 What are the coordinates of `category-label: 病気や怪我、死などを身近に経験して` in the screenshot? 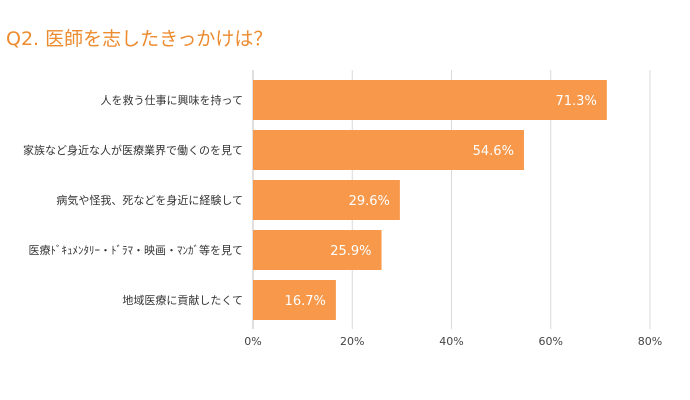 It's located at (149, 200).